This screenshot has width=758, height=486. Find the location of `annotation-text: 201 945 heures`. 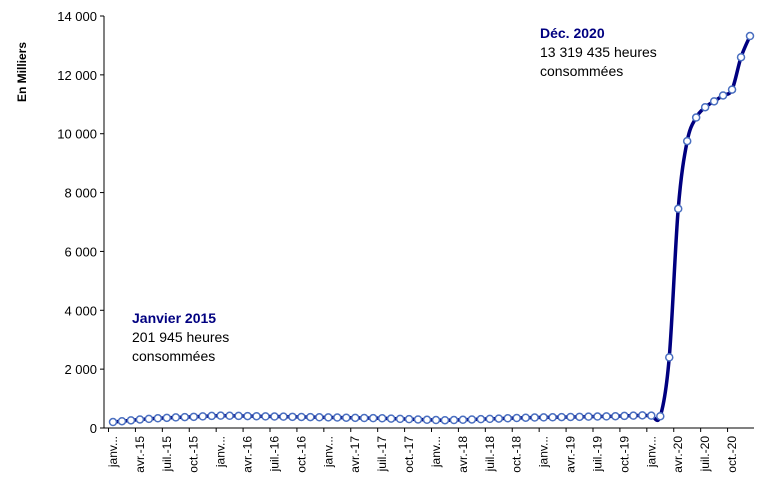

annotation-text: 201 945 heures is located at coordinates (180, 337).